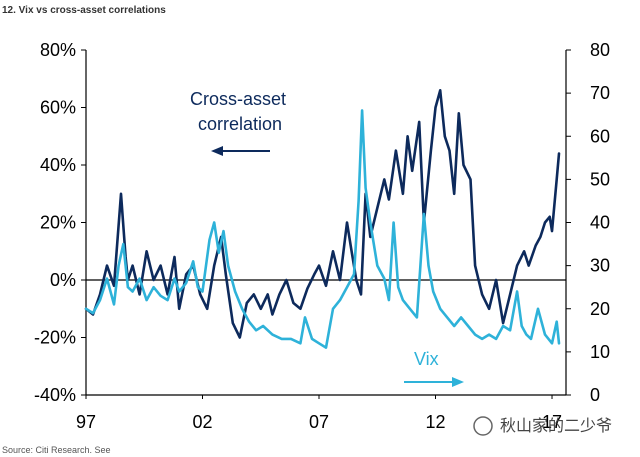 The image size is (640, 457). Describe the element at coordinates (600, 179) in the screenshot. I see `right-tick-label: 50` at that location.